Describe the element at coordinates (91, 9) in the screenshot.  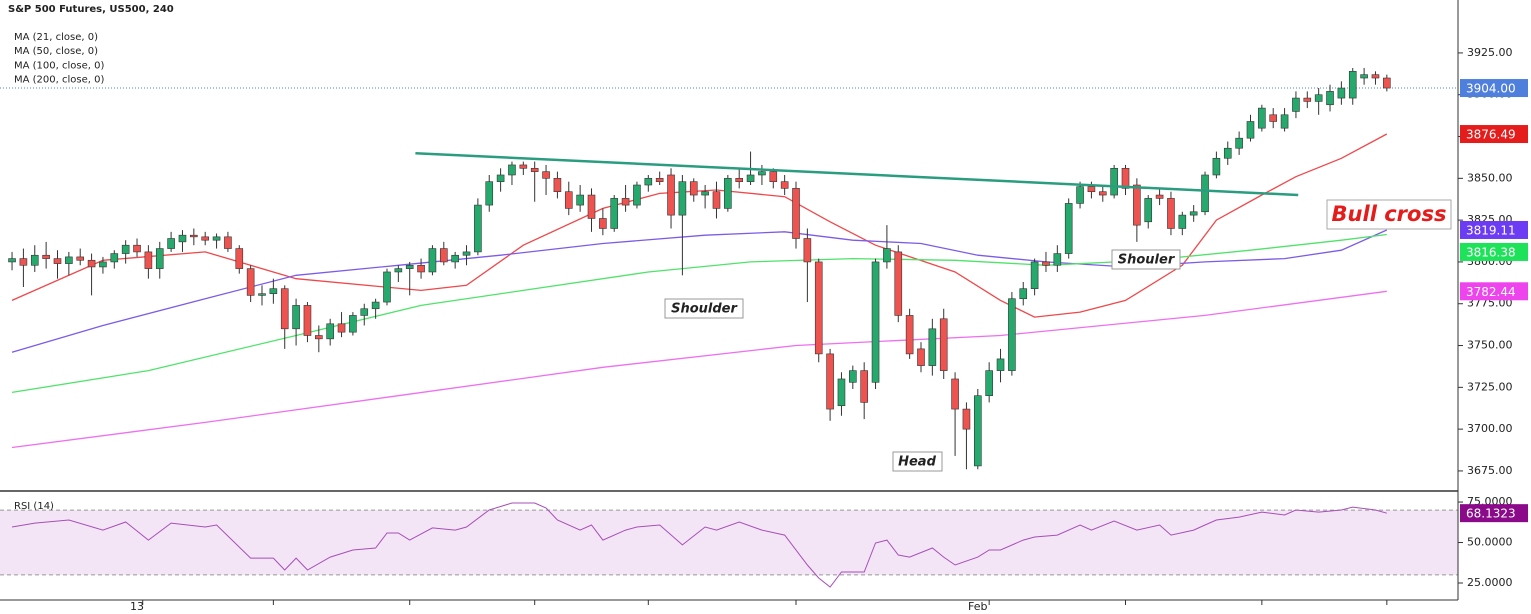
I see `chart-title: S&P 500 Futures, US500, 240` at that location.